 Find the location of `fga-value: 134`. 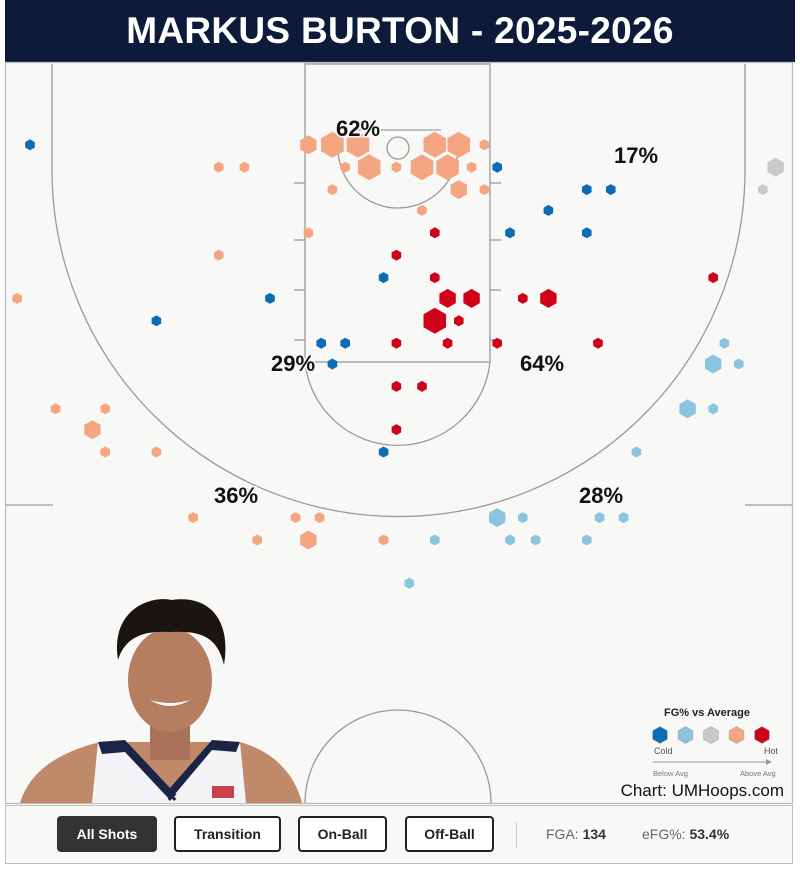

fga-value: 134 is located at coordinates (594, 834).